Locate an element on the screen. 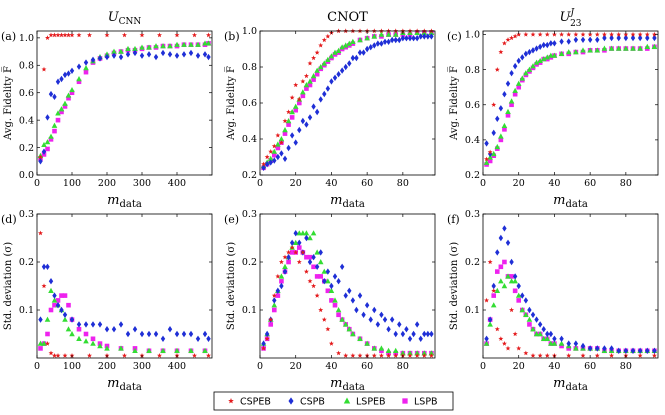  x-tick-label: 400 is located at coordinates (177, 366).